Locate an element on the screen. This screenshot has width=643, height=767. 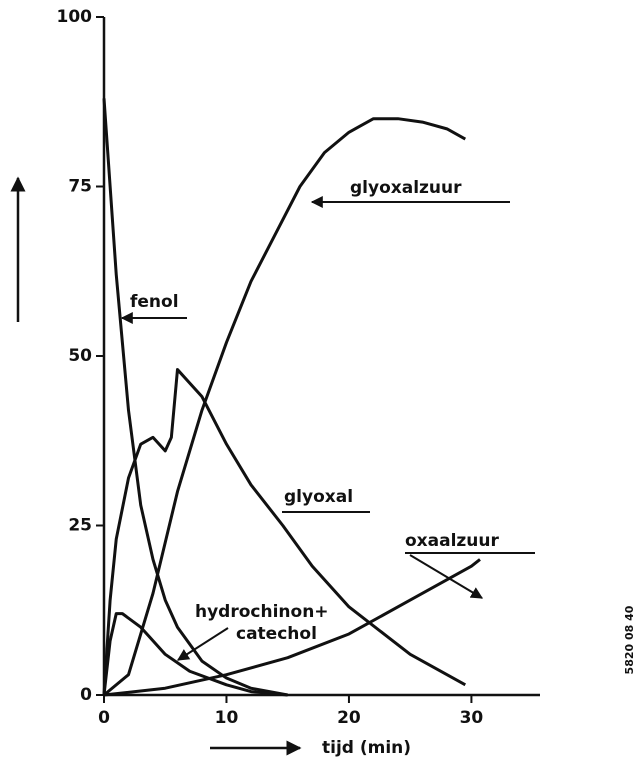
annotation: glyoxal is located at coordinates (318, 497).